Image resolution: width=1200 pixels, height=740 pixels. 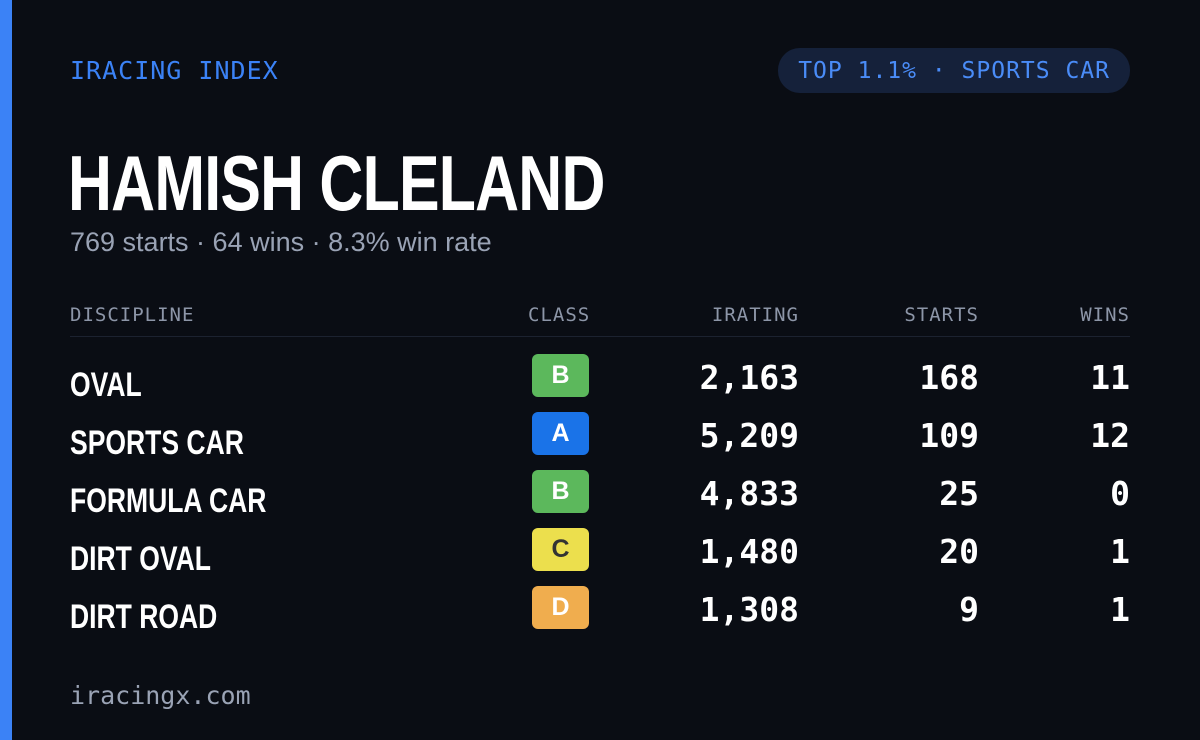 I want to click on wins-value: 12, so click(x=1110, y=435).